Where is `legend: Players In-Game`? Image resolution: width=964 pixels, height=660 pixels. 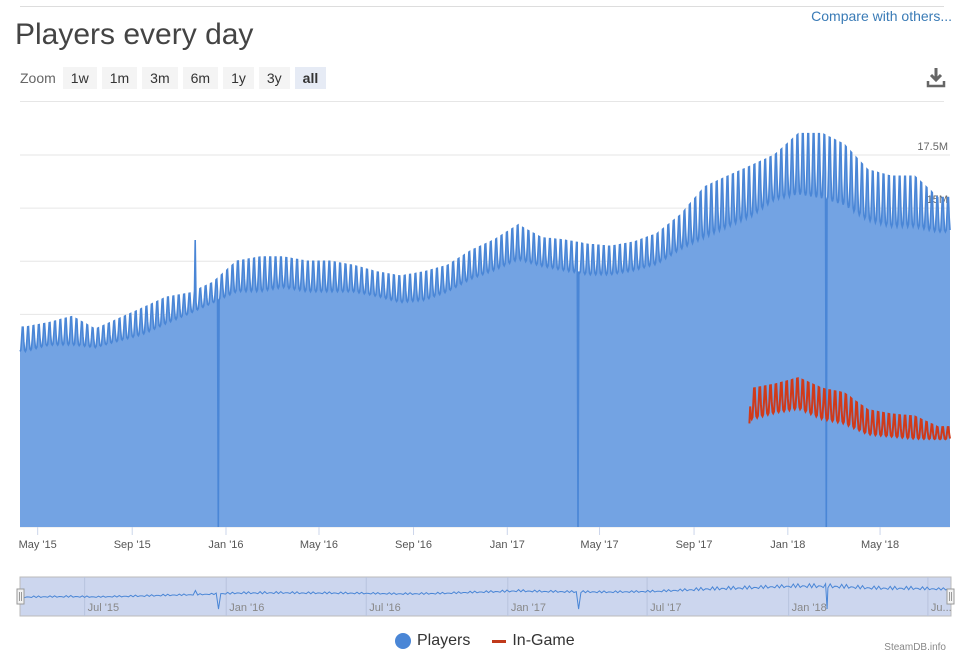 legend: Players In-Game is located at coordinates (485, 641).